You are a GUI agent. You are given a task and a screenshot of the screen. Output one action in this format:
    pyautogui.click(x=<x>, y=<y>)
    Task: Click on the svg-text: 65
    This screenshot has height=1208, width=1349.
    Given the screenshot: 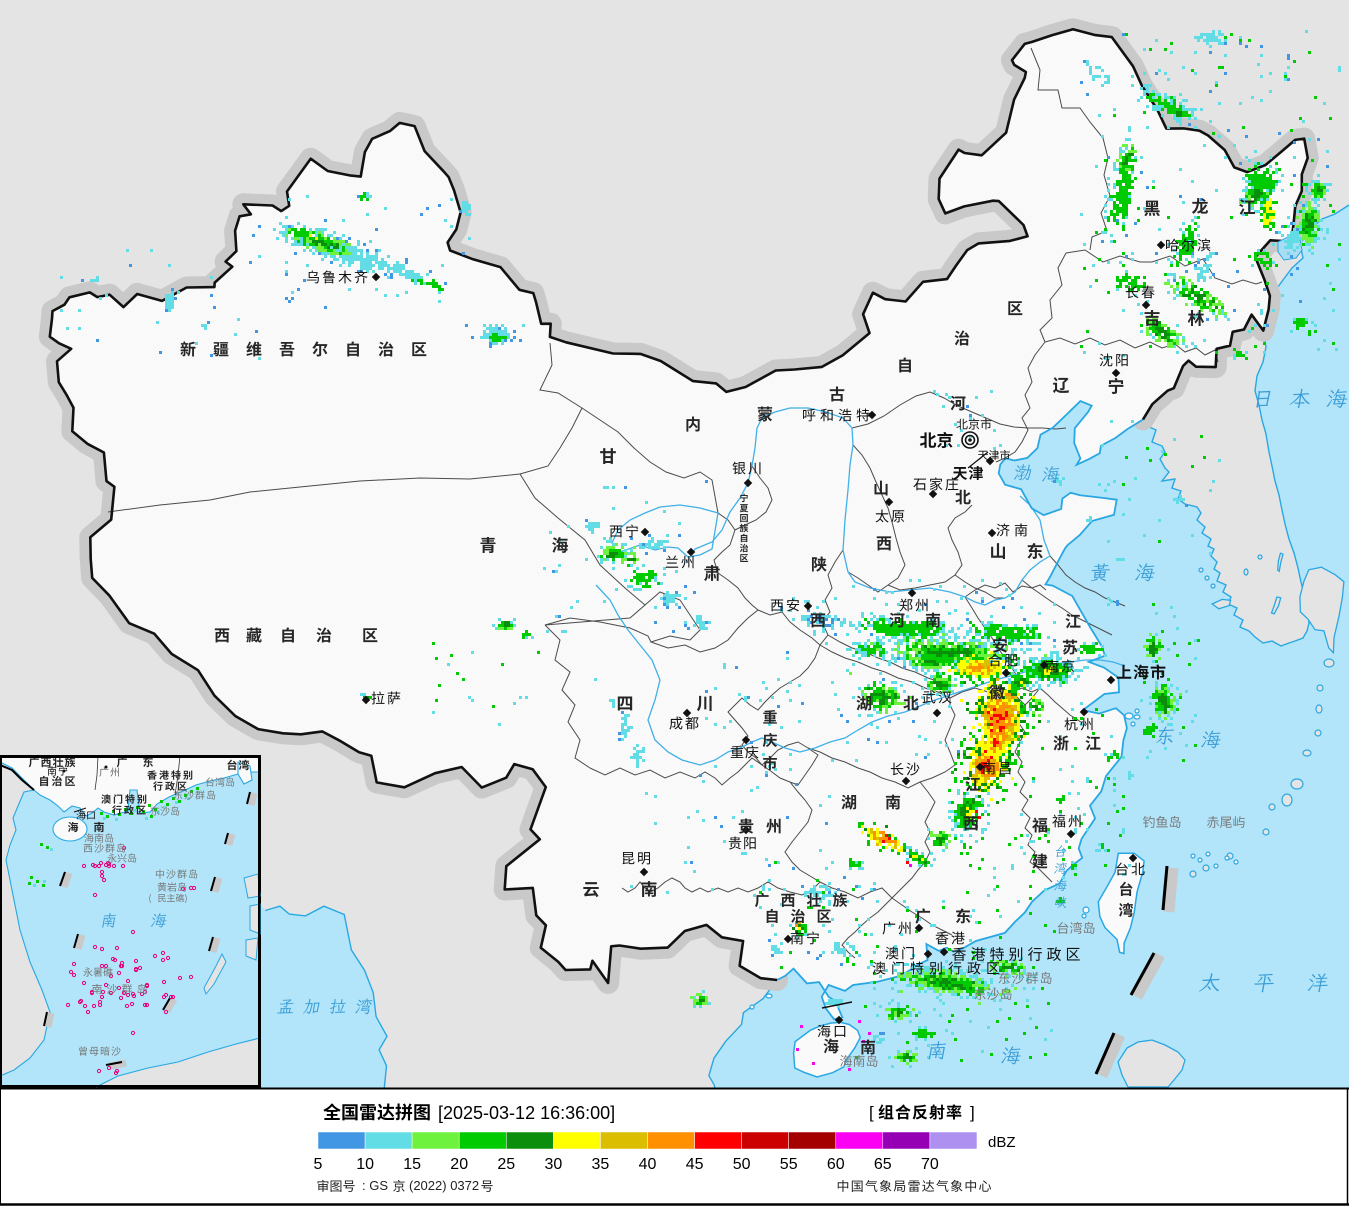 What is the action you would take?
    pyautogui.click(x=883, y=1164)
    